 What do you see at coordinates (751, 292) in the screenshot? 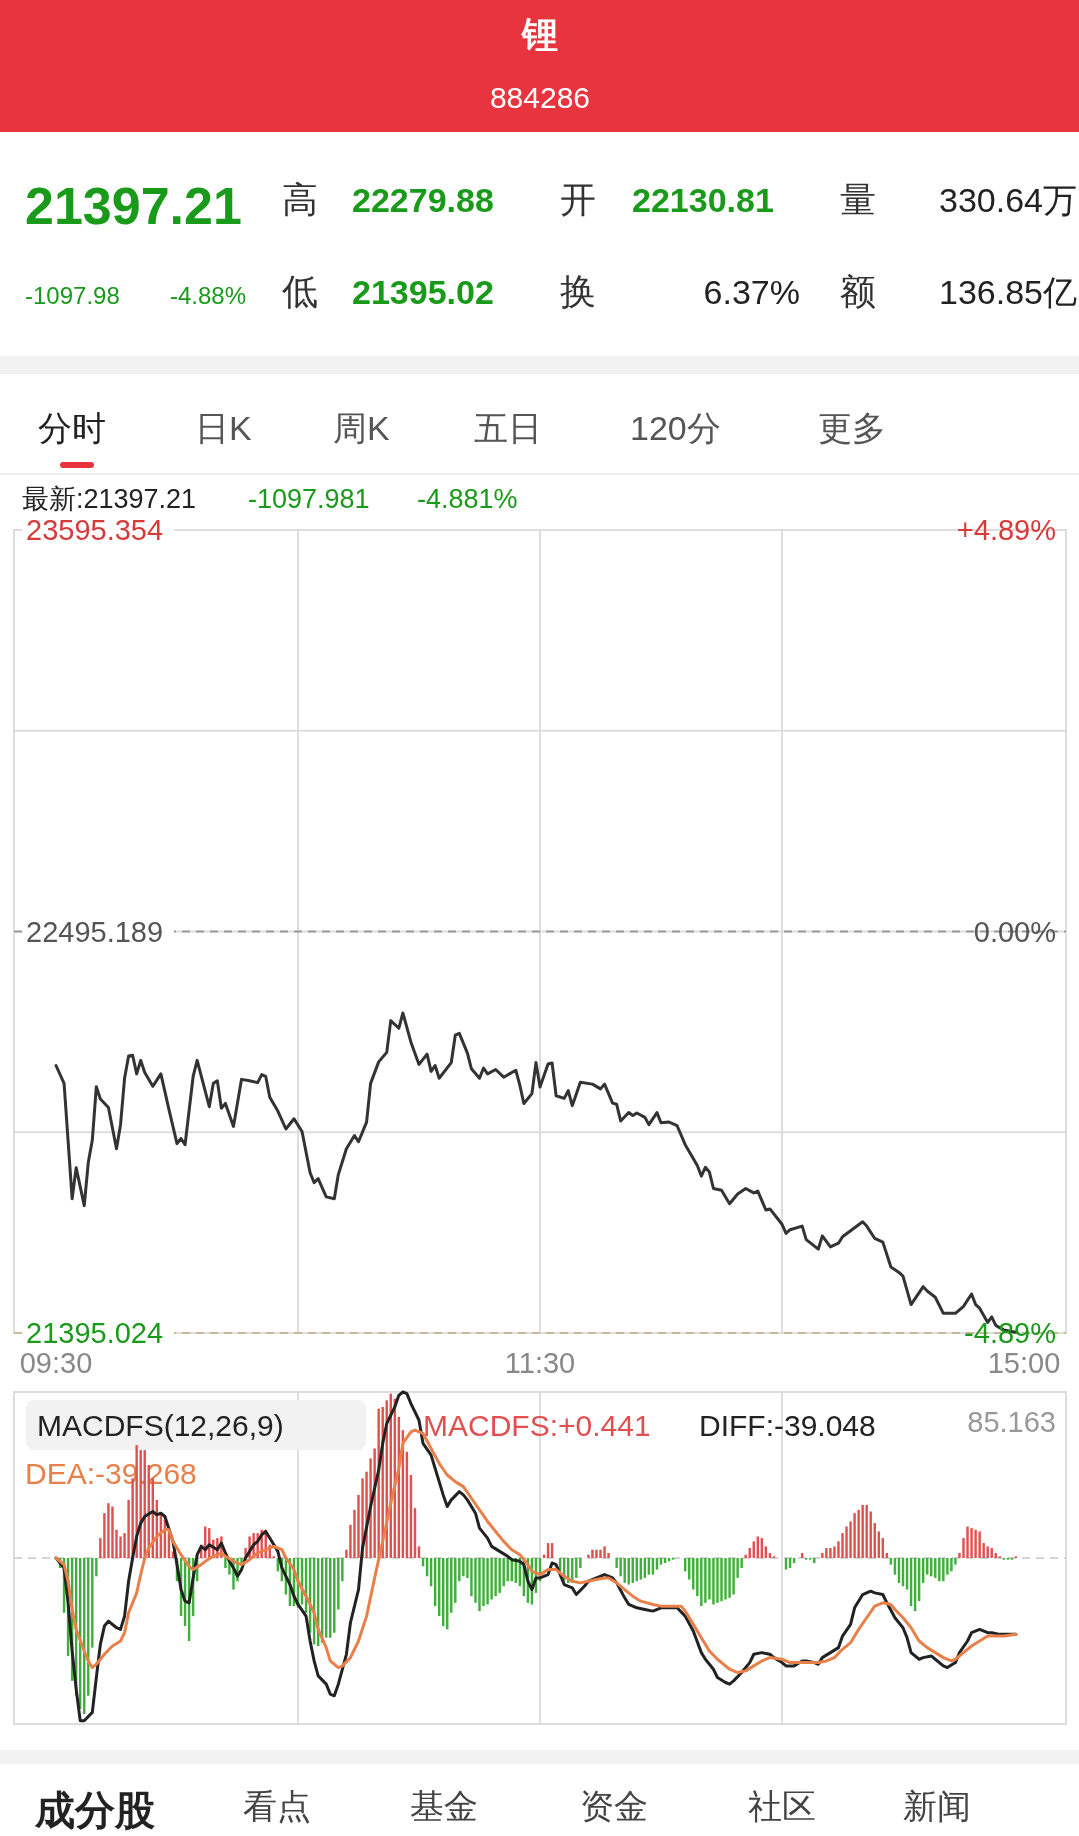
I see `text: 6.37%` at bounding box center [751, 292].